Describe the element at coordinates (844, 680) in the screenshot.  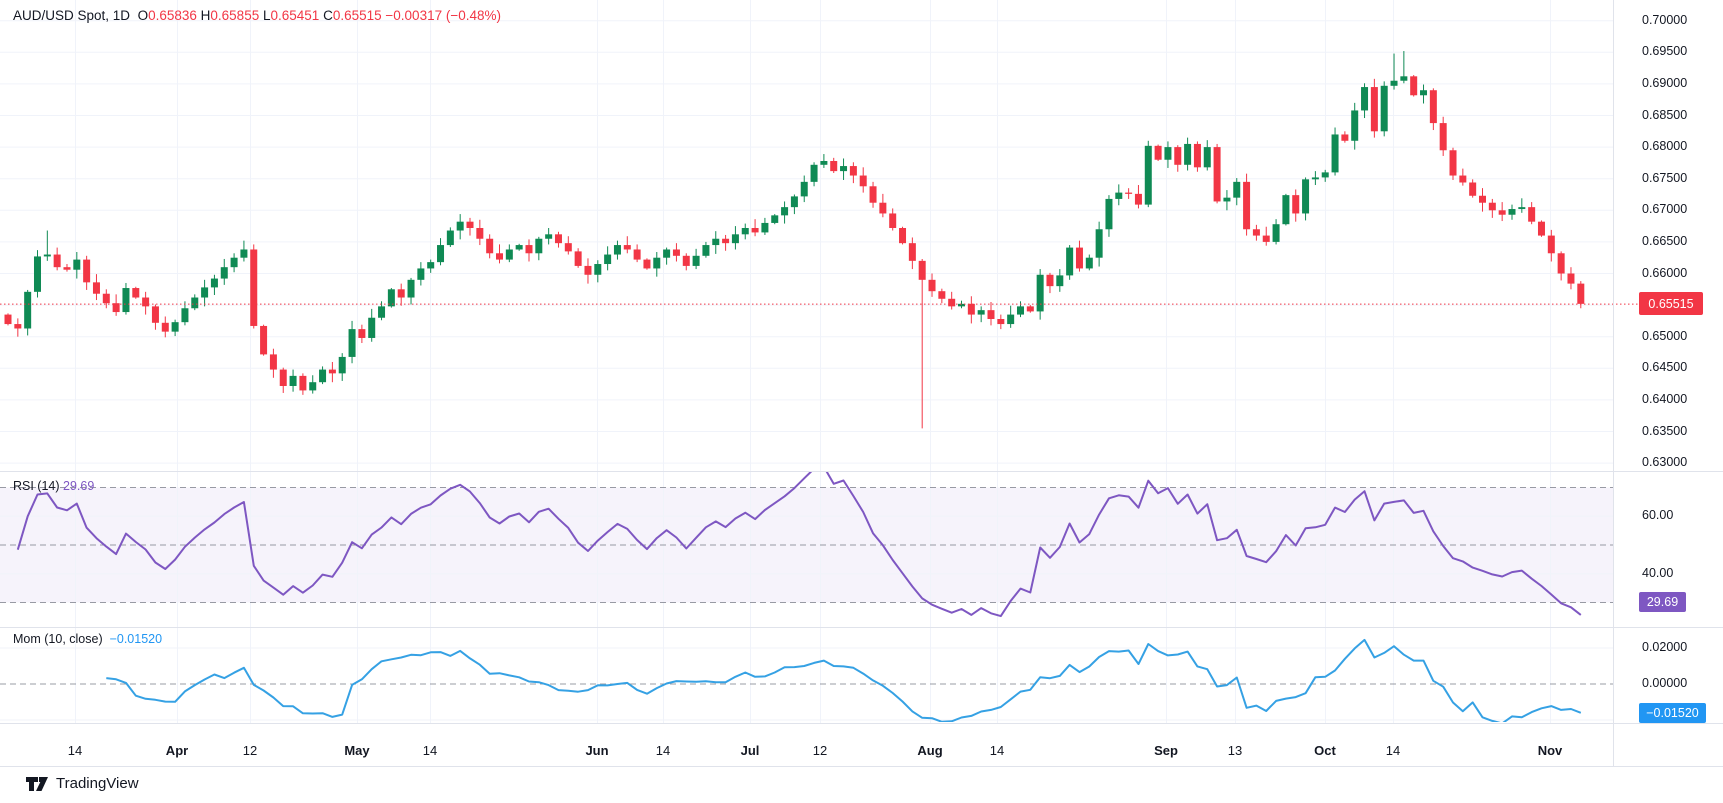
I see `momentum-line` at that location.